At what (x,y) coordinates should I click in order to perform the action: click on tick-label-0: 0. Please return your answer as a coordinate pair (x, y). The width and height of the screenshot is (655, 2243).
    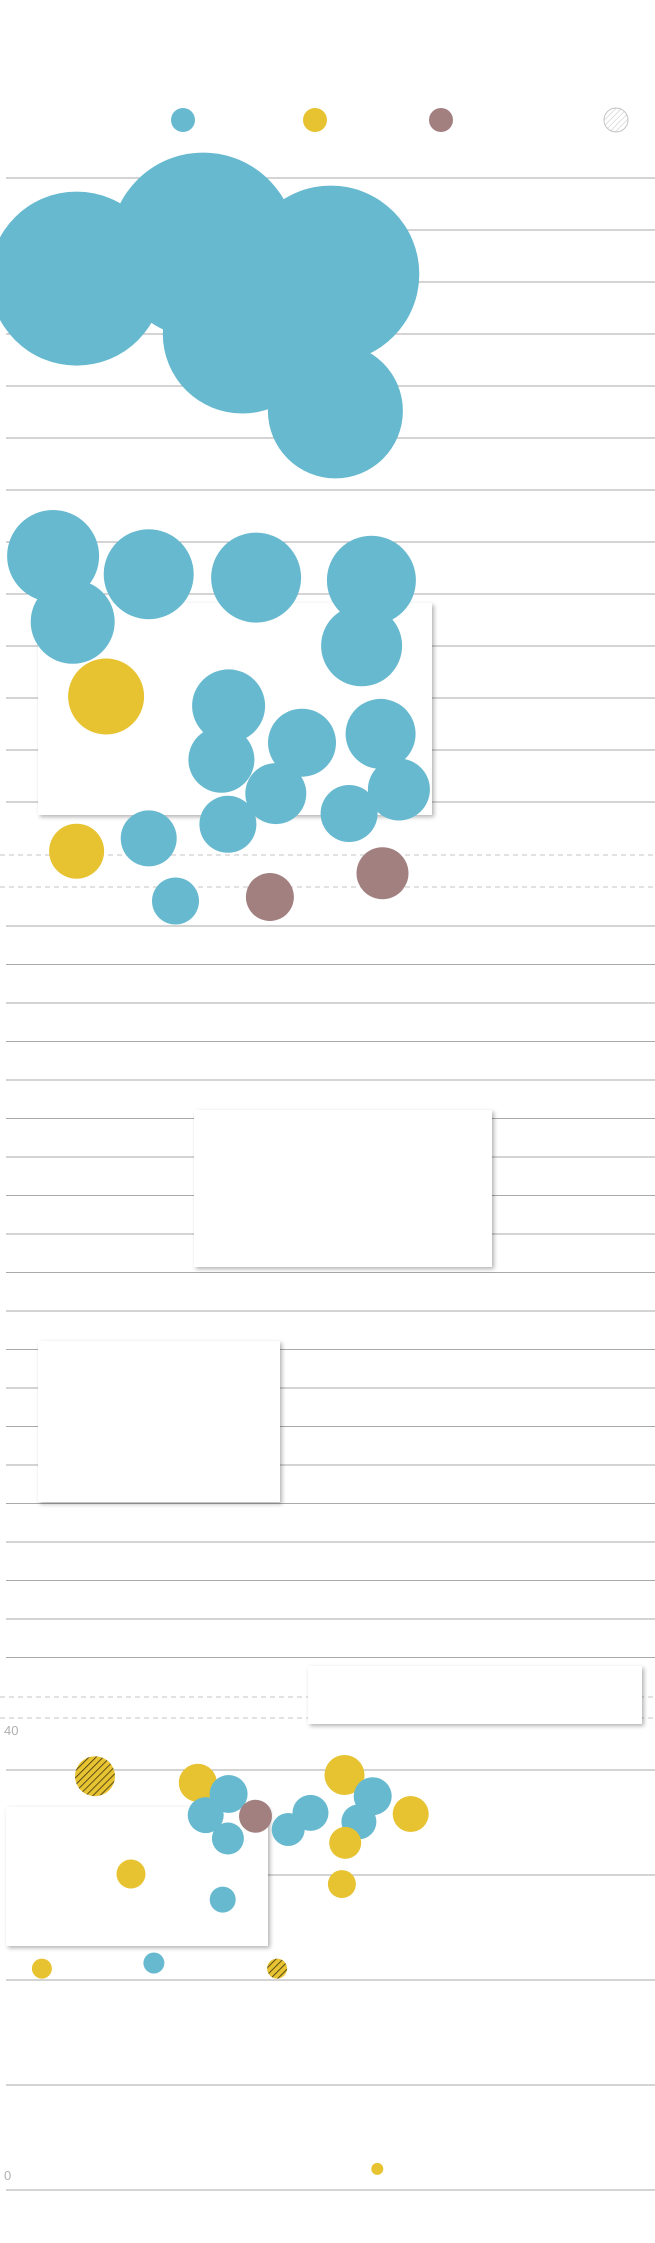
    Looking at the image, I should click on (7, 2175).